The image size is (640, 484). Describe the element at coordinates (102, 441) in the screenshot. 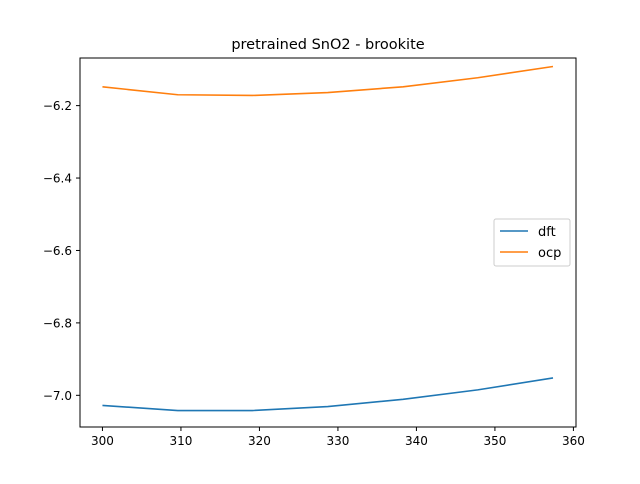

I see `x-tick-label: 300` at that location.